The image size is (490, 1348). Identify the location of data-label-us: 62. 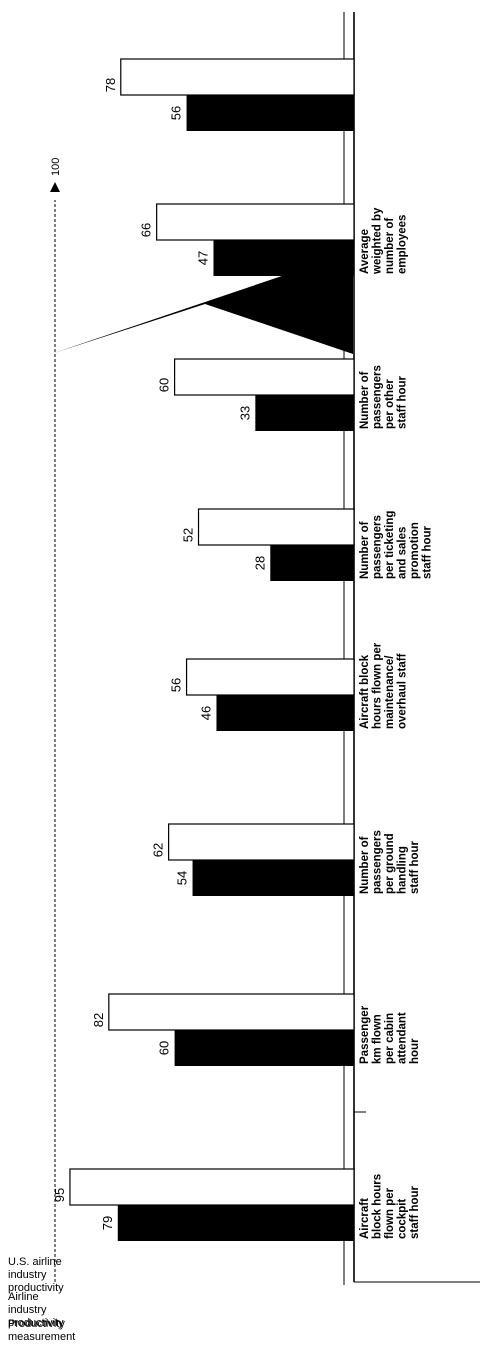
(158, 850).